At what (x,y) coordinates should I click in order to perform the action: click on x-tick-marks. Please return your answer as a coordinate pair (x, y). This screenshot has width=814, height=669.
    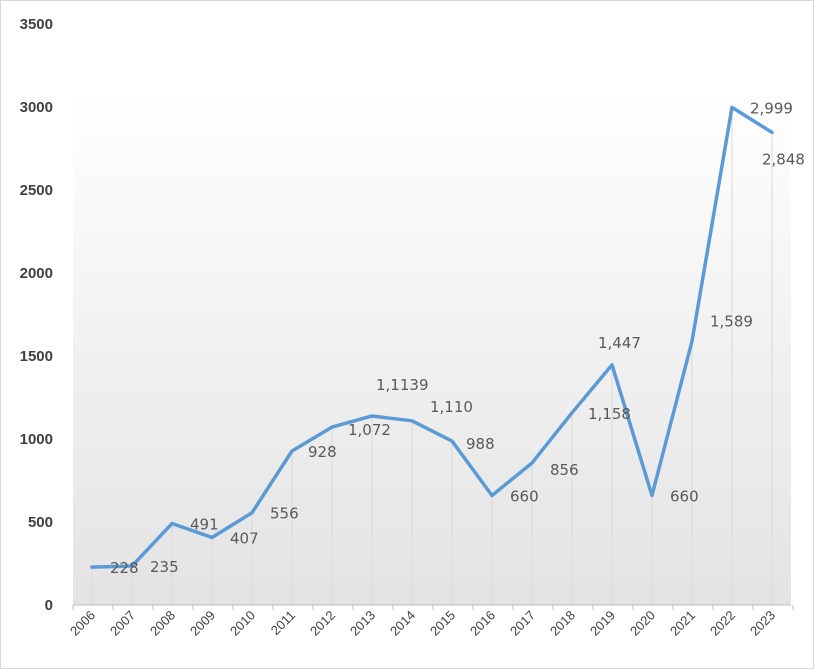
    Looking at the image, I should click on (433, 607).